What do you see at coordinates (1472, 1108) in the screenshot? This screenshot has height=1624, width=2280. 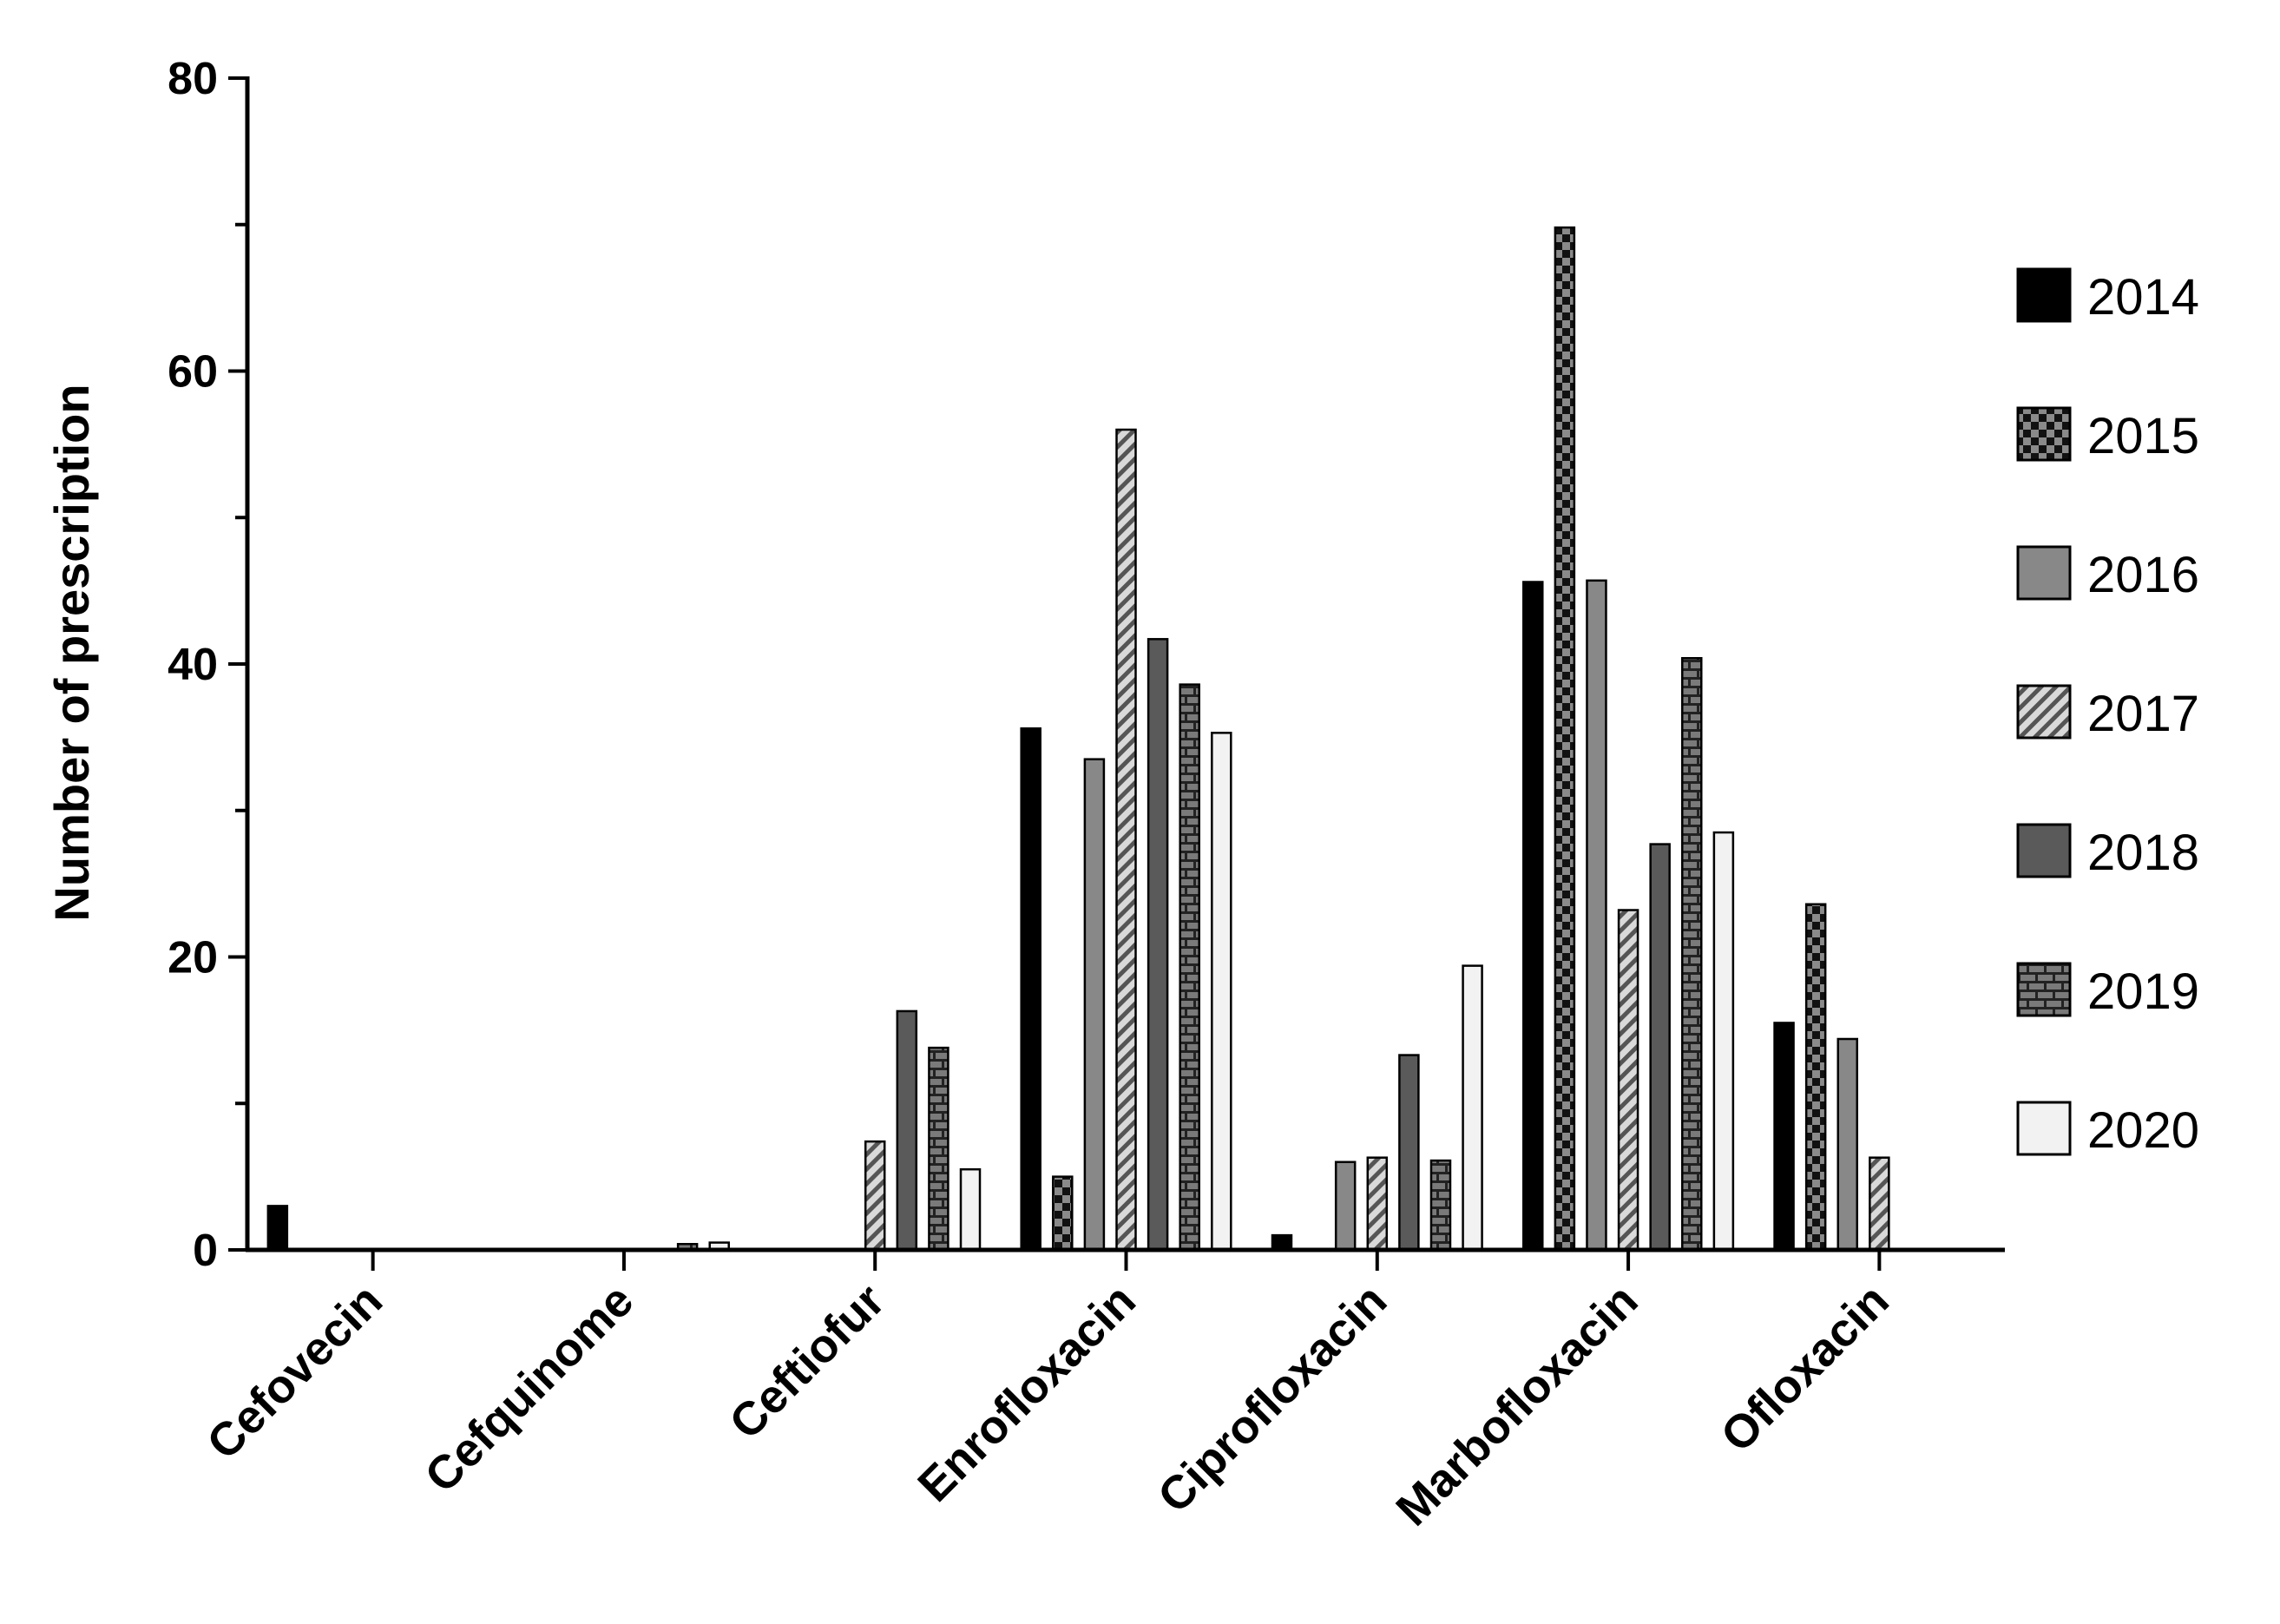 I see `bar-2020-ciprofloxacin` at bounding box center [1472, 1108].